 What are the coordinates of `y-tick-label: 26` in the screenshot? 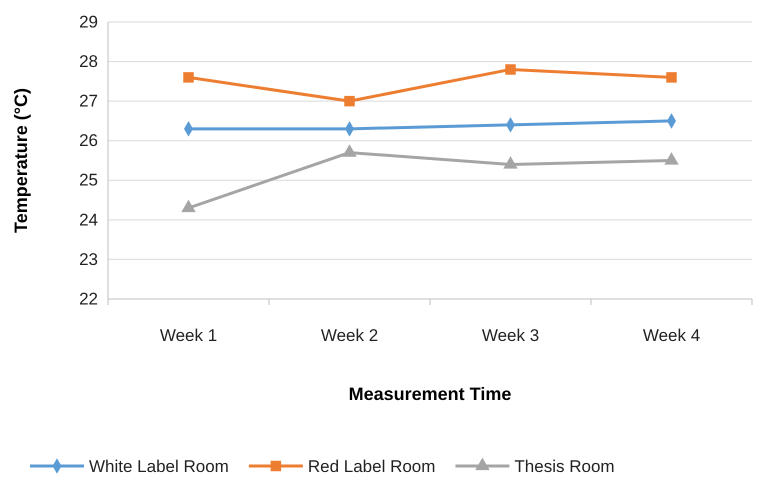 It's located at (88, 140).